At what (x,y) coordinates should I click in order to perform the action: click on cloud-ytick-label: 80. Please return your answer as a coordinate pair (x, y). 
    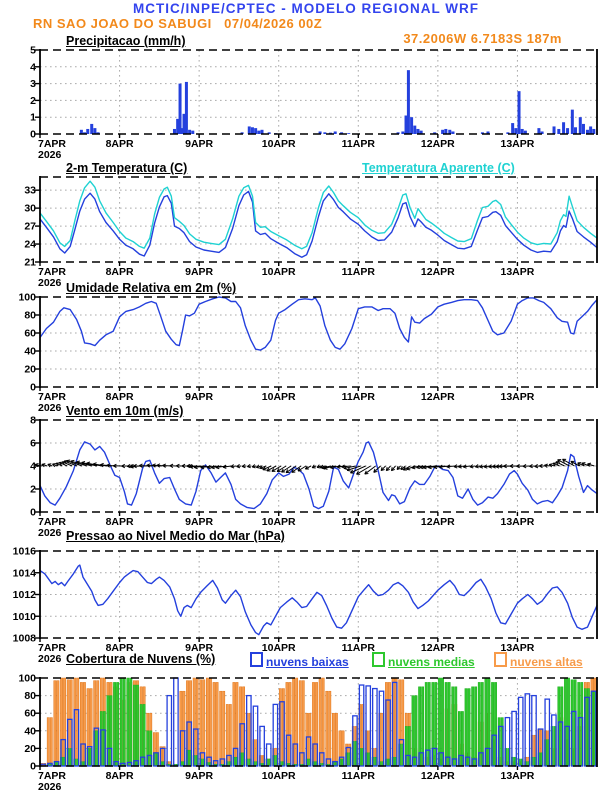
    Looking at the image, I should click on (30, 696).